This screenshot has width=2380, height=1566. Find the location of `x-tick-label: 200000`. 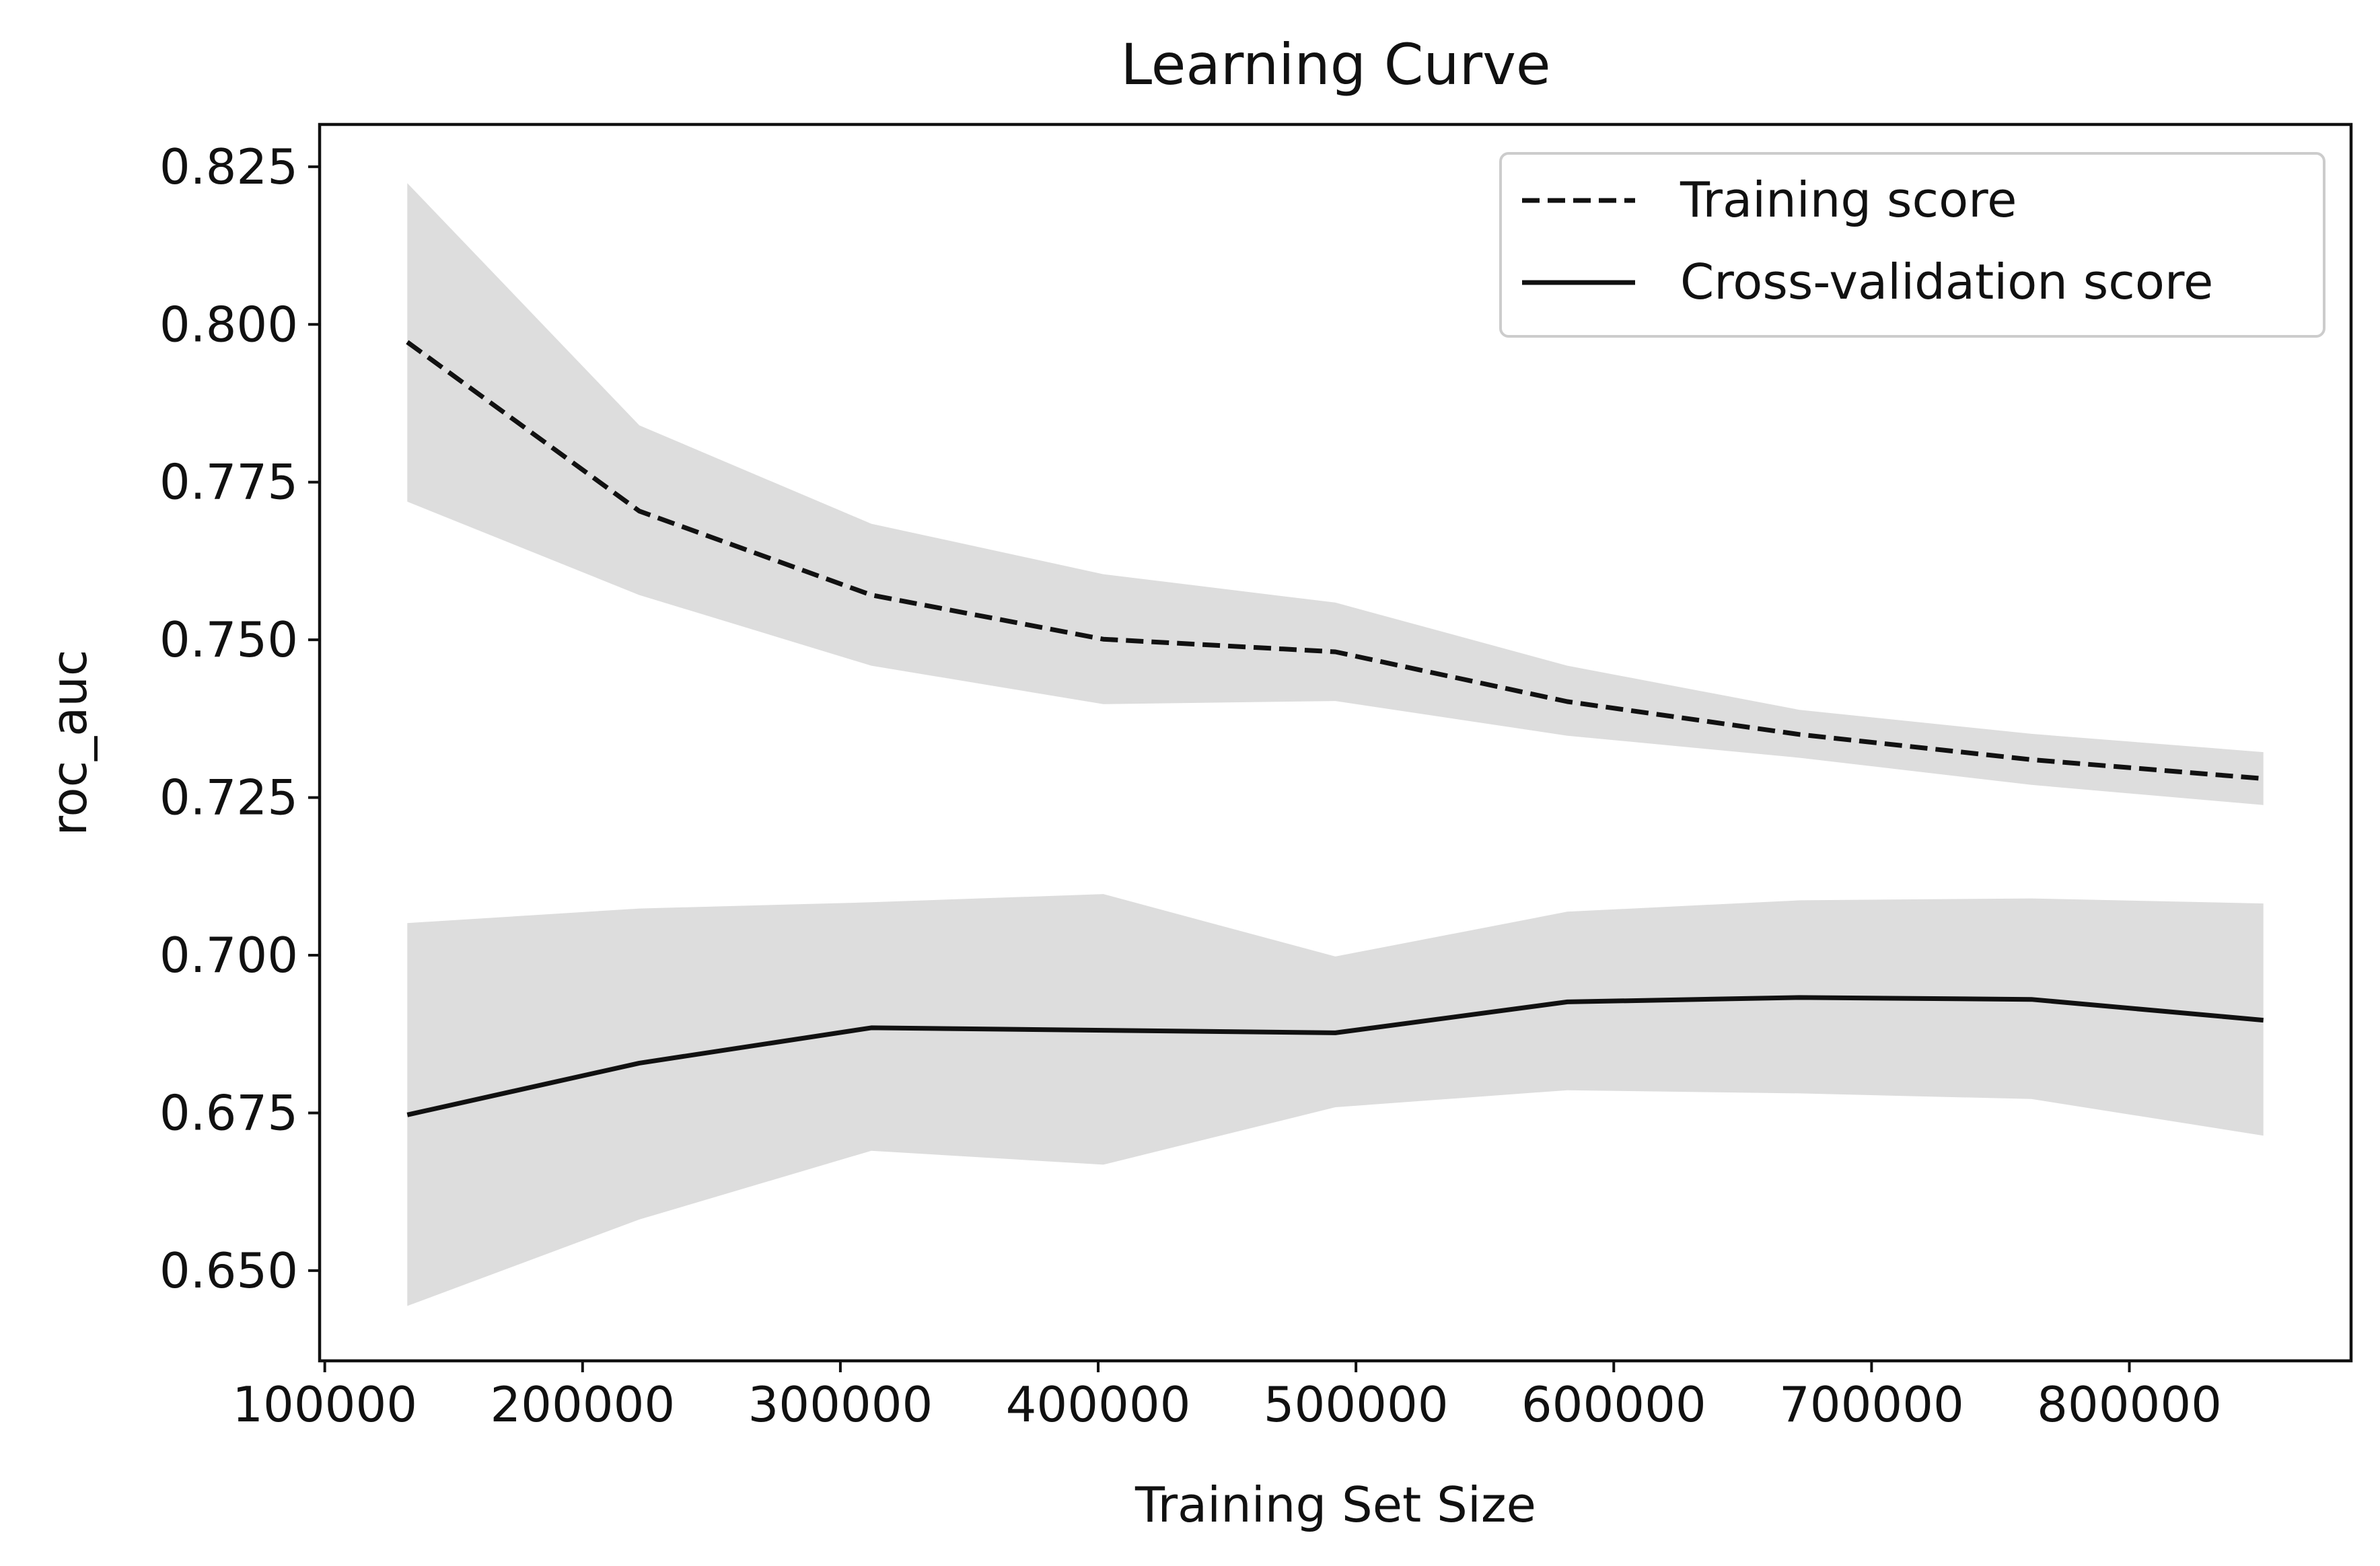

x-tick-label: 200000 is located at coordinates (582, 1405).